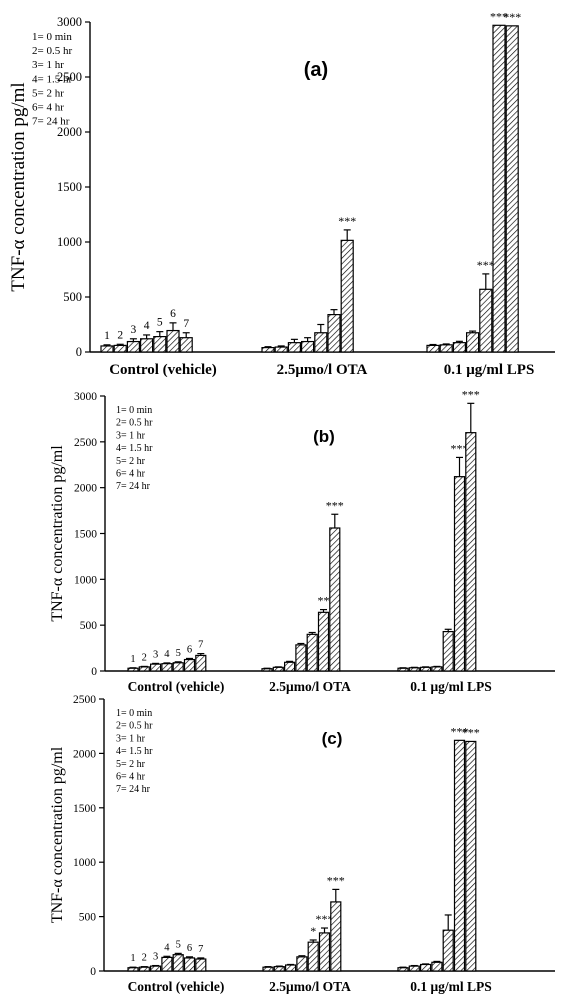 This screenshot has width=572, height=1000. What do you see at coordinates (134, 330) in the screenshot?
I see `bar-number-label: 3` at bounding box center [134, 330].